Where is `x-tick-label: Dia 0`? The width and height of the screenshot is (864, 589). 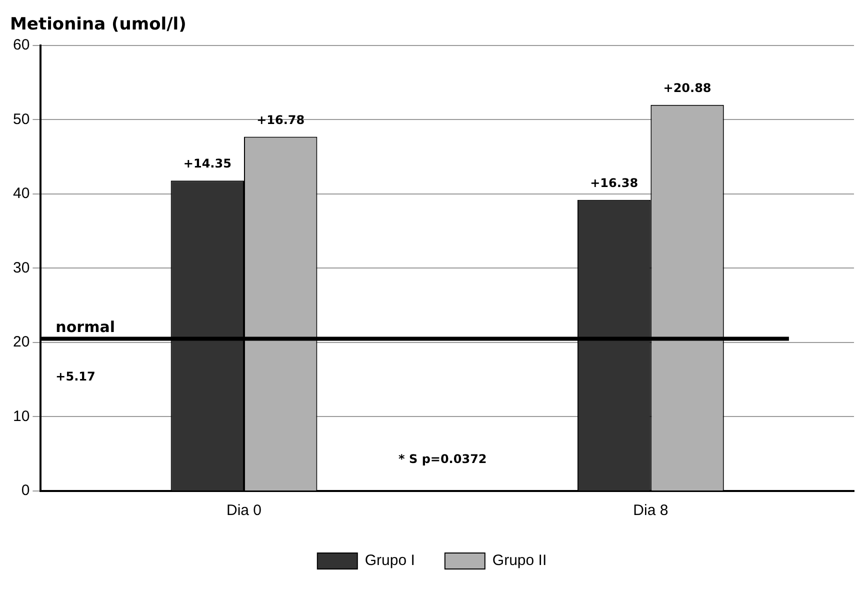 x-tick-label: Dia 0 is located at coordinates (244, 511).